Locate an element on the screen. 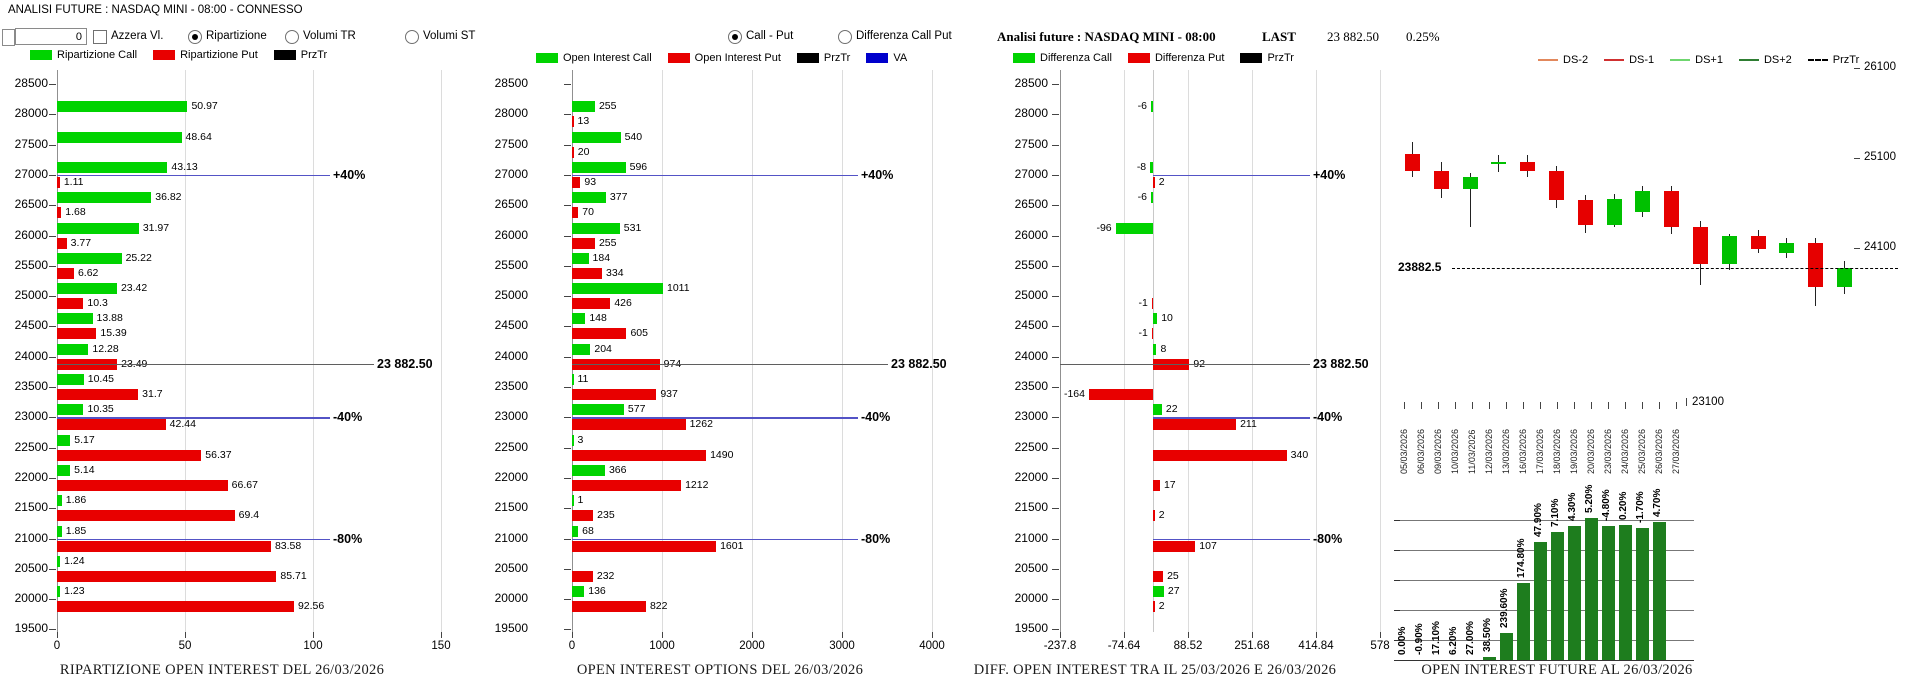  y-axis-strike-label: 20500 is located at coordinates (511, 567).